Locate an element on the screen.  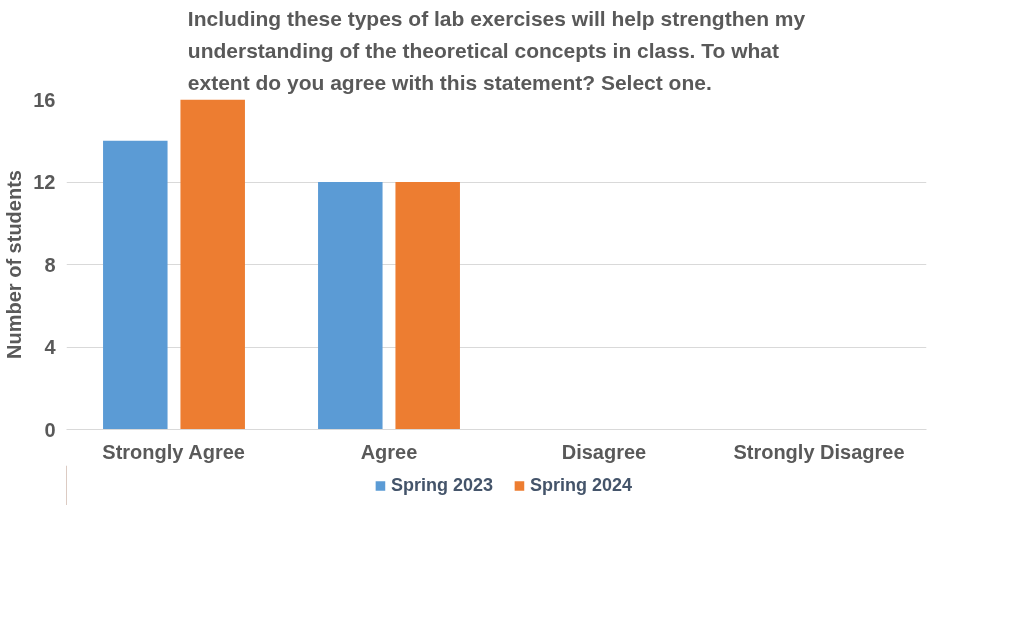
x-tick-label: Strongly Agree is located at coordinates (173, 451).